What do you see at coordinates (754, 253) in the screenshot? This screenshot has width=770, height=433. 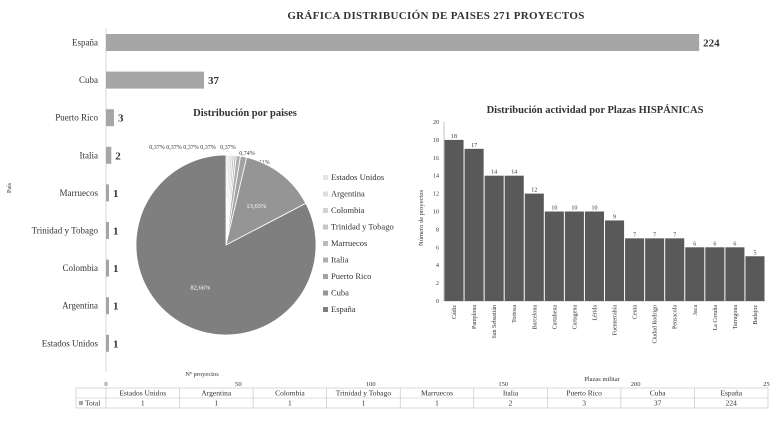 I see `column-value-badajoz: 5` at bounding box center [754, 253].